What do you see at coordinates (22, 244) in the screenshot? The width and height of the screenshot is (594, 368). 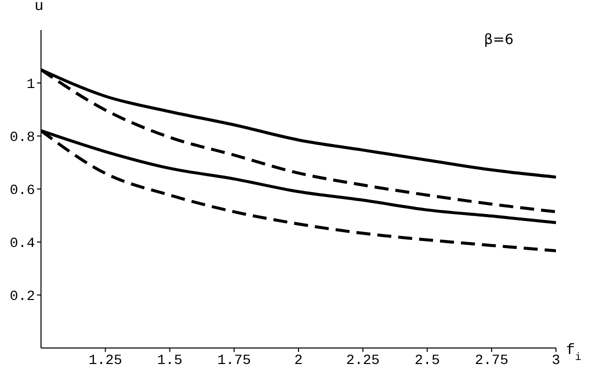 I see `y-tick-label: 0.4` at bounding box center [22, 244].